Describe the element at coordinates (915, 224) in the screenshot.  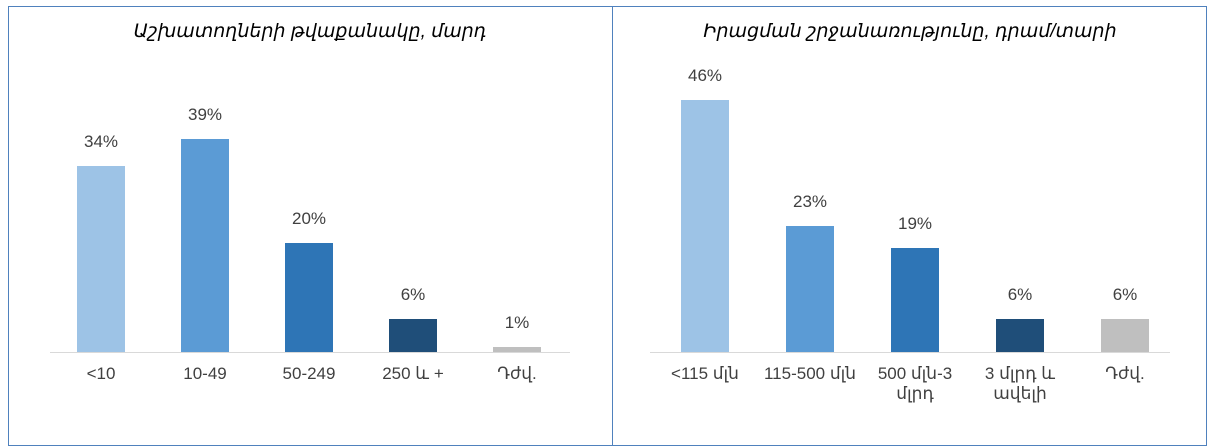
I see `data-label: 19%` at that location.